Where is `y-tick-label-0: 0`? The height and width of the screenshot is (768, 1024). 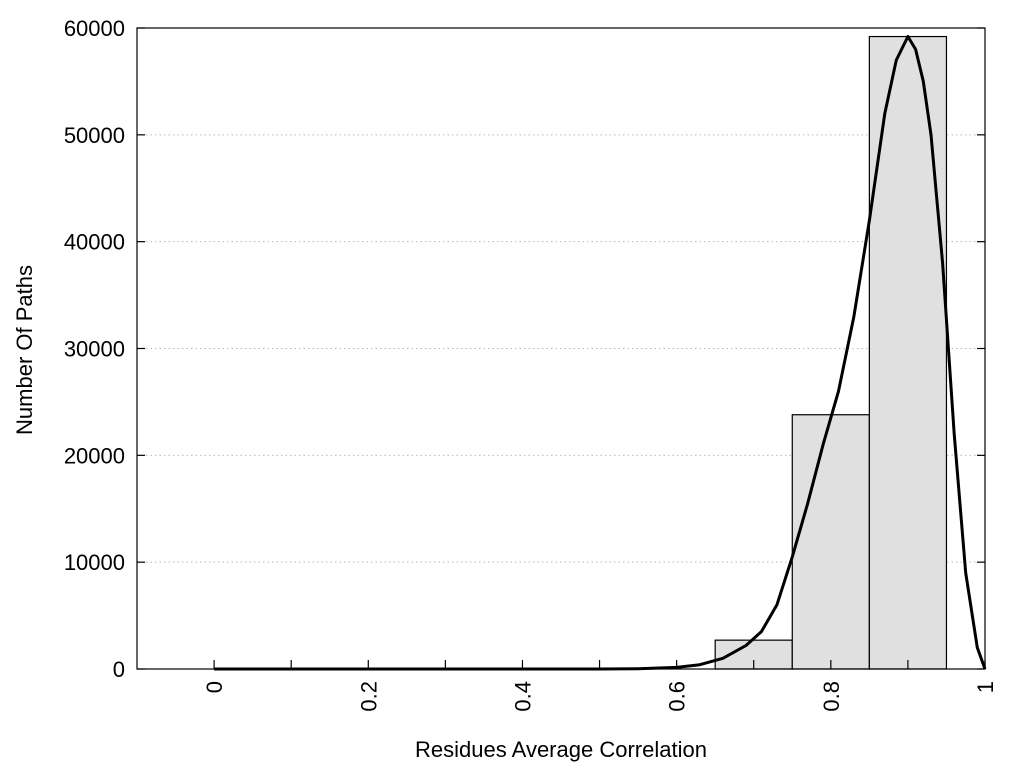 y-tick-label-0: 0 is located at coordinates (119, 669).